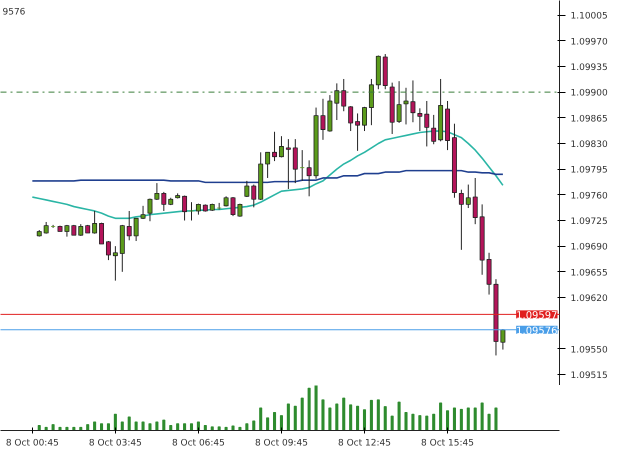 The image size is (625, 451). Describe the element at coordinates (589, 299) in the screenshot. I see `y-tick-label: 1.09620` at that location.